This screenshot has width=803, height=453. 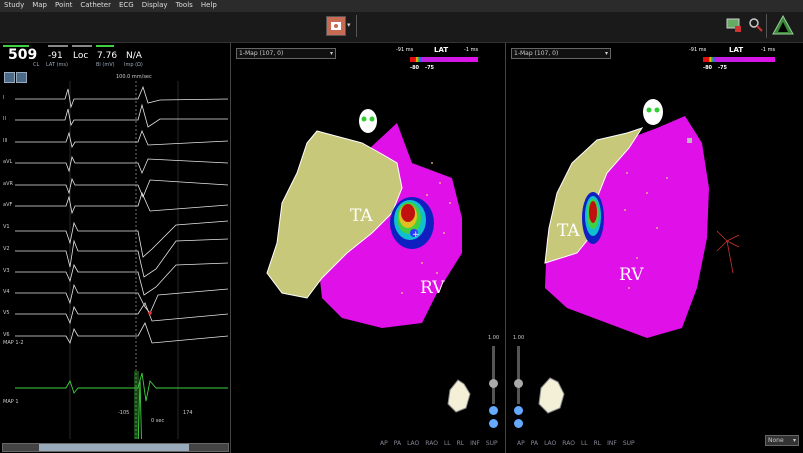 I want to click on cl-label: CL, so click(x=36, y=65).